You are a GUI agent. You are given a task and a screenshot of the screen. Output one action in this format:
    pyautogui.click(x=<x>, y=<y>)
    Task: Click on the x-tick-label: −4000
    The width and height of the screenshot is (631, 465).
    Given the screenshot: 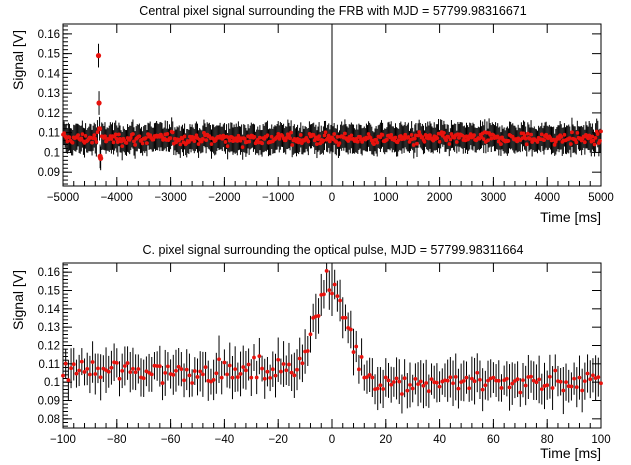 What is the action you would take?
    pyautogui.click(x=117, y=198)
    